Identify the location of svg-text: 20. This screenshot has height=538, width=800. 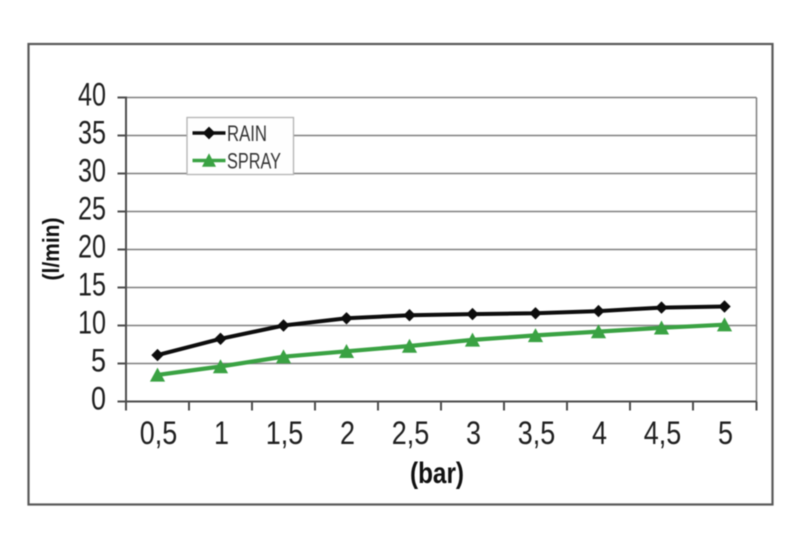
(92, 247).